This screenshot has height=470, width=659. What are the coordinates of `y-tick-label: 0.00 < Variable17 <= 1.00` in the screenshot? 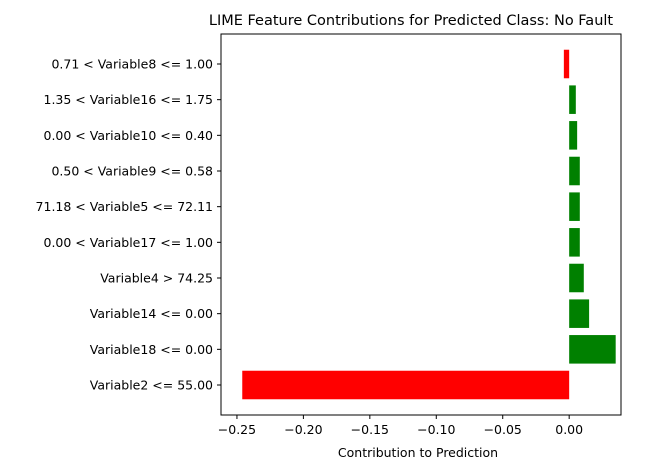 It's located at (129, 242).